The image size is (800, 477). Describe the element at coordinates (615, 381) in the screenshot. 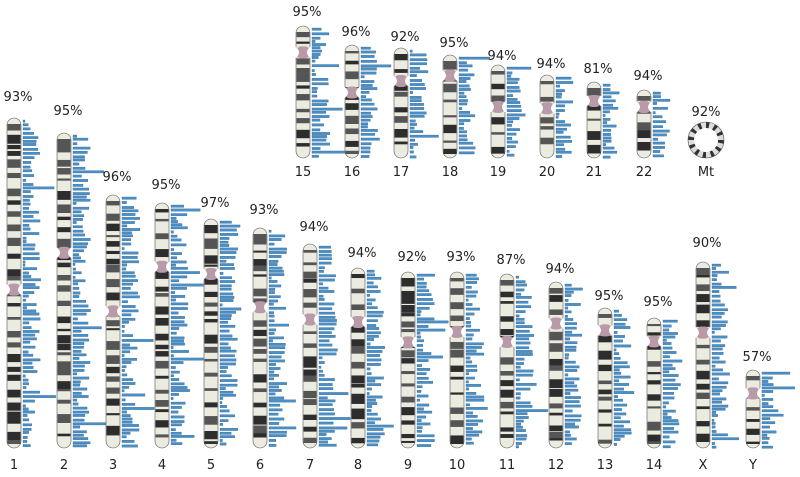

I see `chromosome: 13 95%` at that location.